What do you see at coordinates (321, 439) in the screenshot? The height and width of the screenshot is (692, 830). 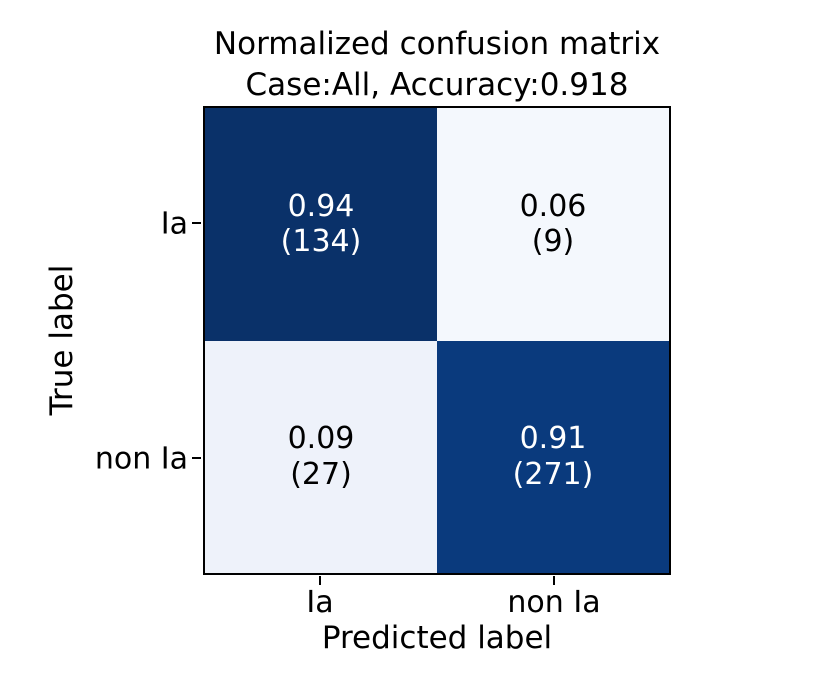 I see `cell-value: 0.09` at bounding box center [321, 439].